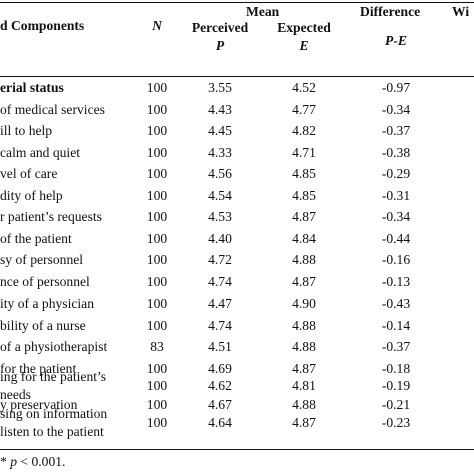 This screenshot has height=474, width=474. I want to click on row-expected: 4.77, so click(304, 109).